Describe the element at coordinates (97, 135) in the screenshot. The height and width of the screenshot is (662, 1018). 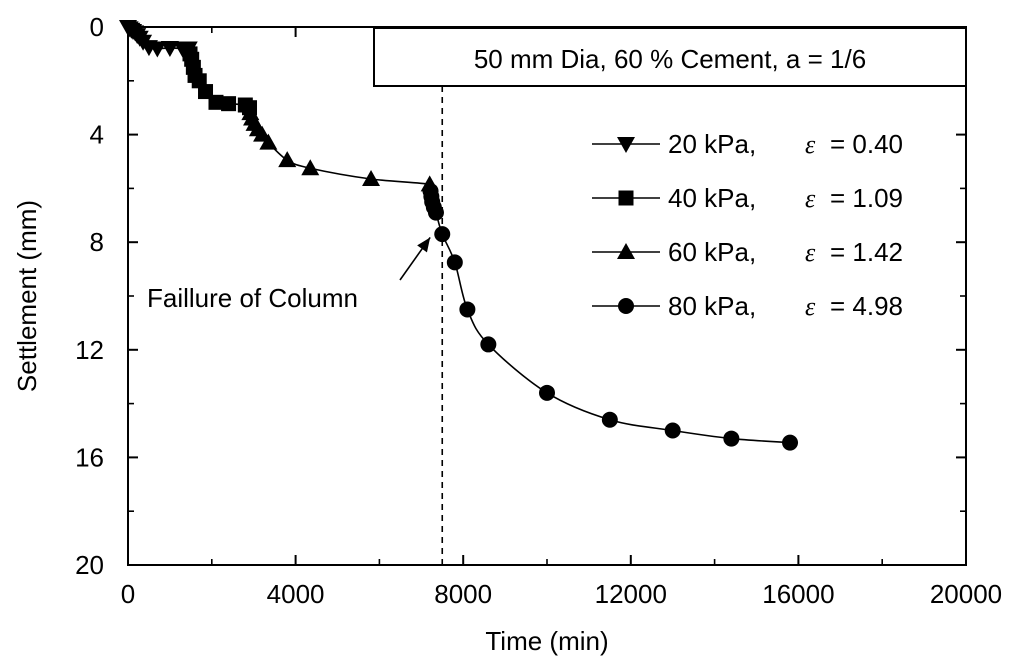
I see `y-tick-label: 4` at that location.